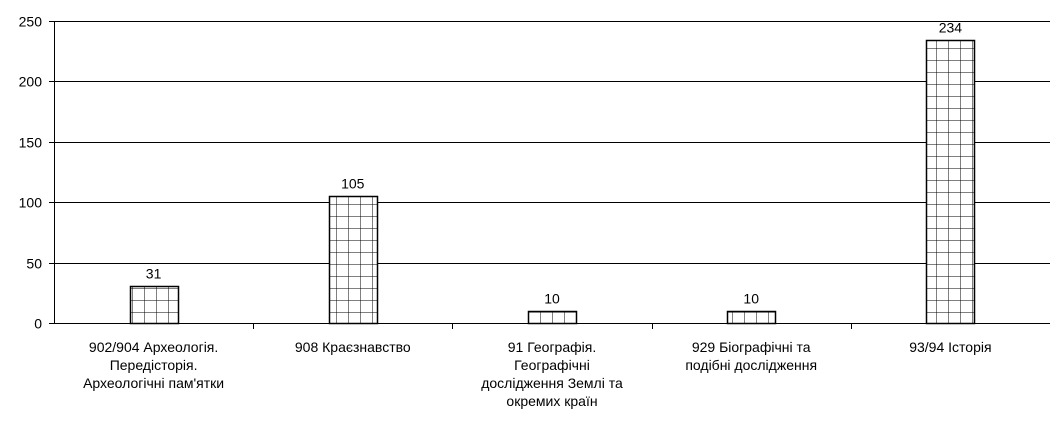  What do you see at coordinates (552, 365) in the screenshot?
I see `x-category-label: Географічні` at bounding box center [552, 365].